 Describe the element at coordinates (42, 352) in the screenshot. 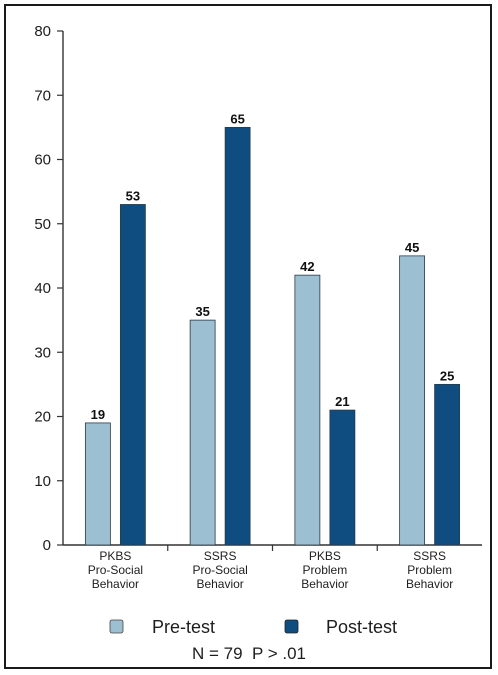

I see `y-tick-label: 30` at that location.